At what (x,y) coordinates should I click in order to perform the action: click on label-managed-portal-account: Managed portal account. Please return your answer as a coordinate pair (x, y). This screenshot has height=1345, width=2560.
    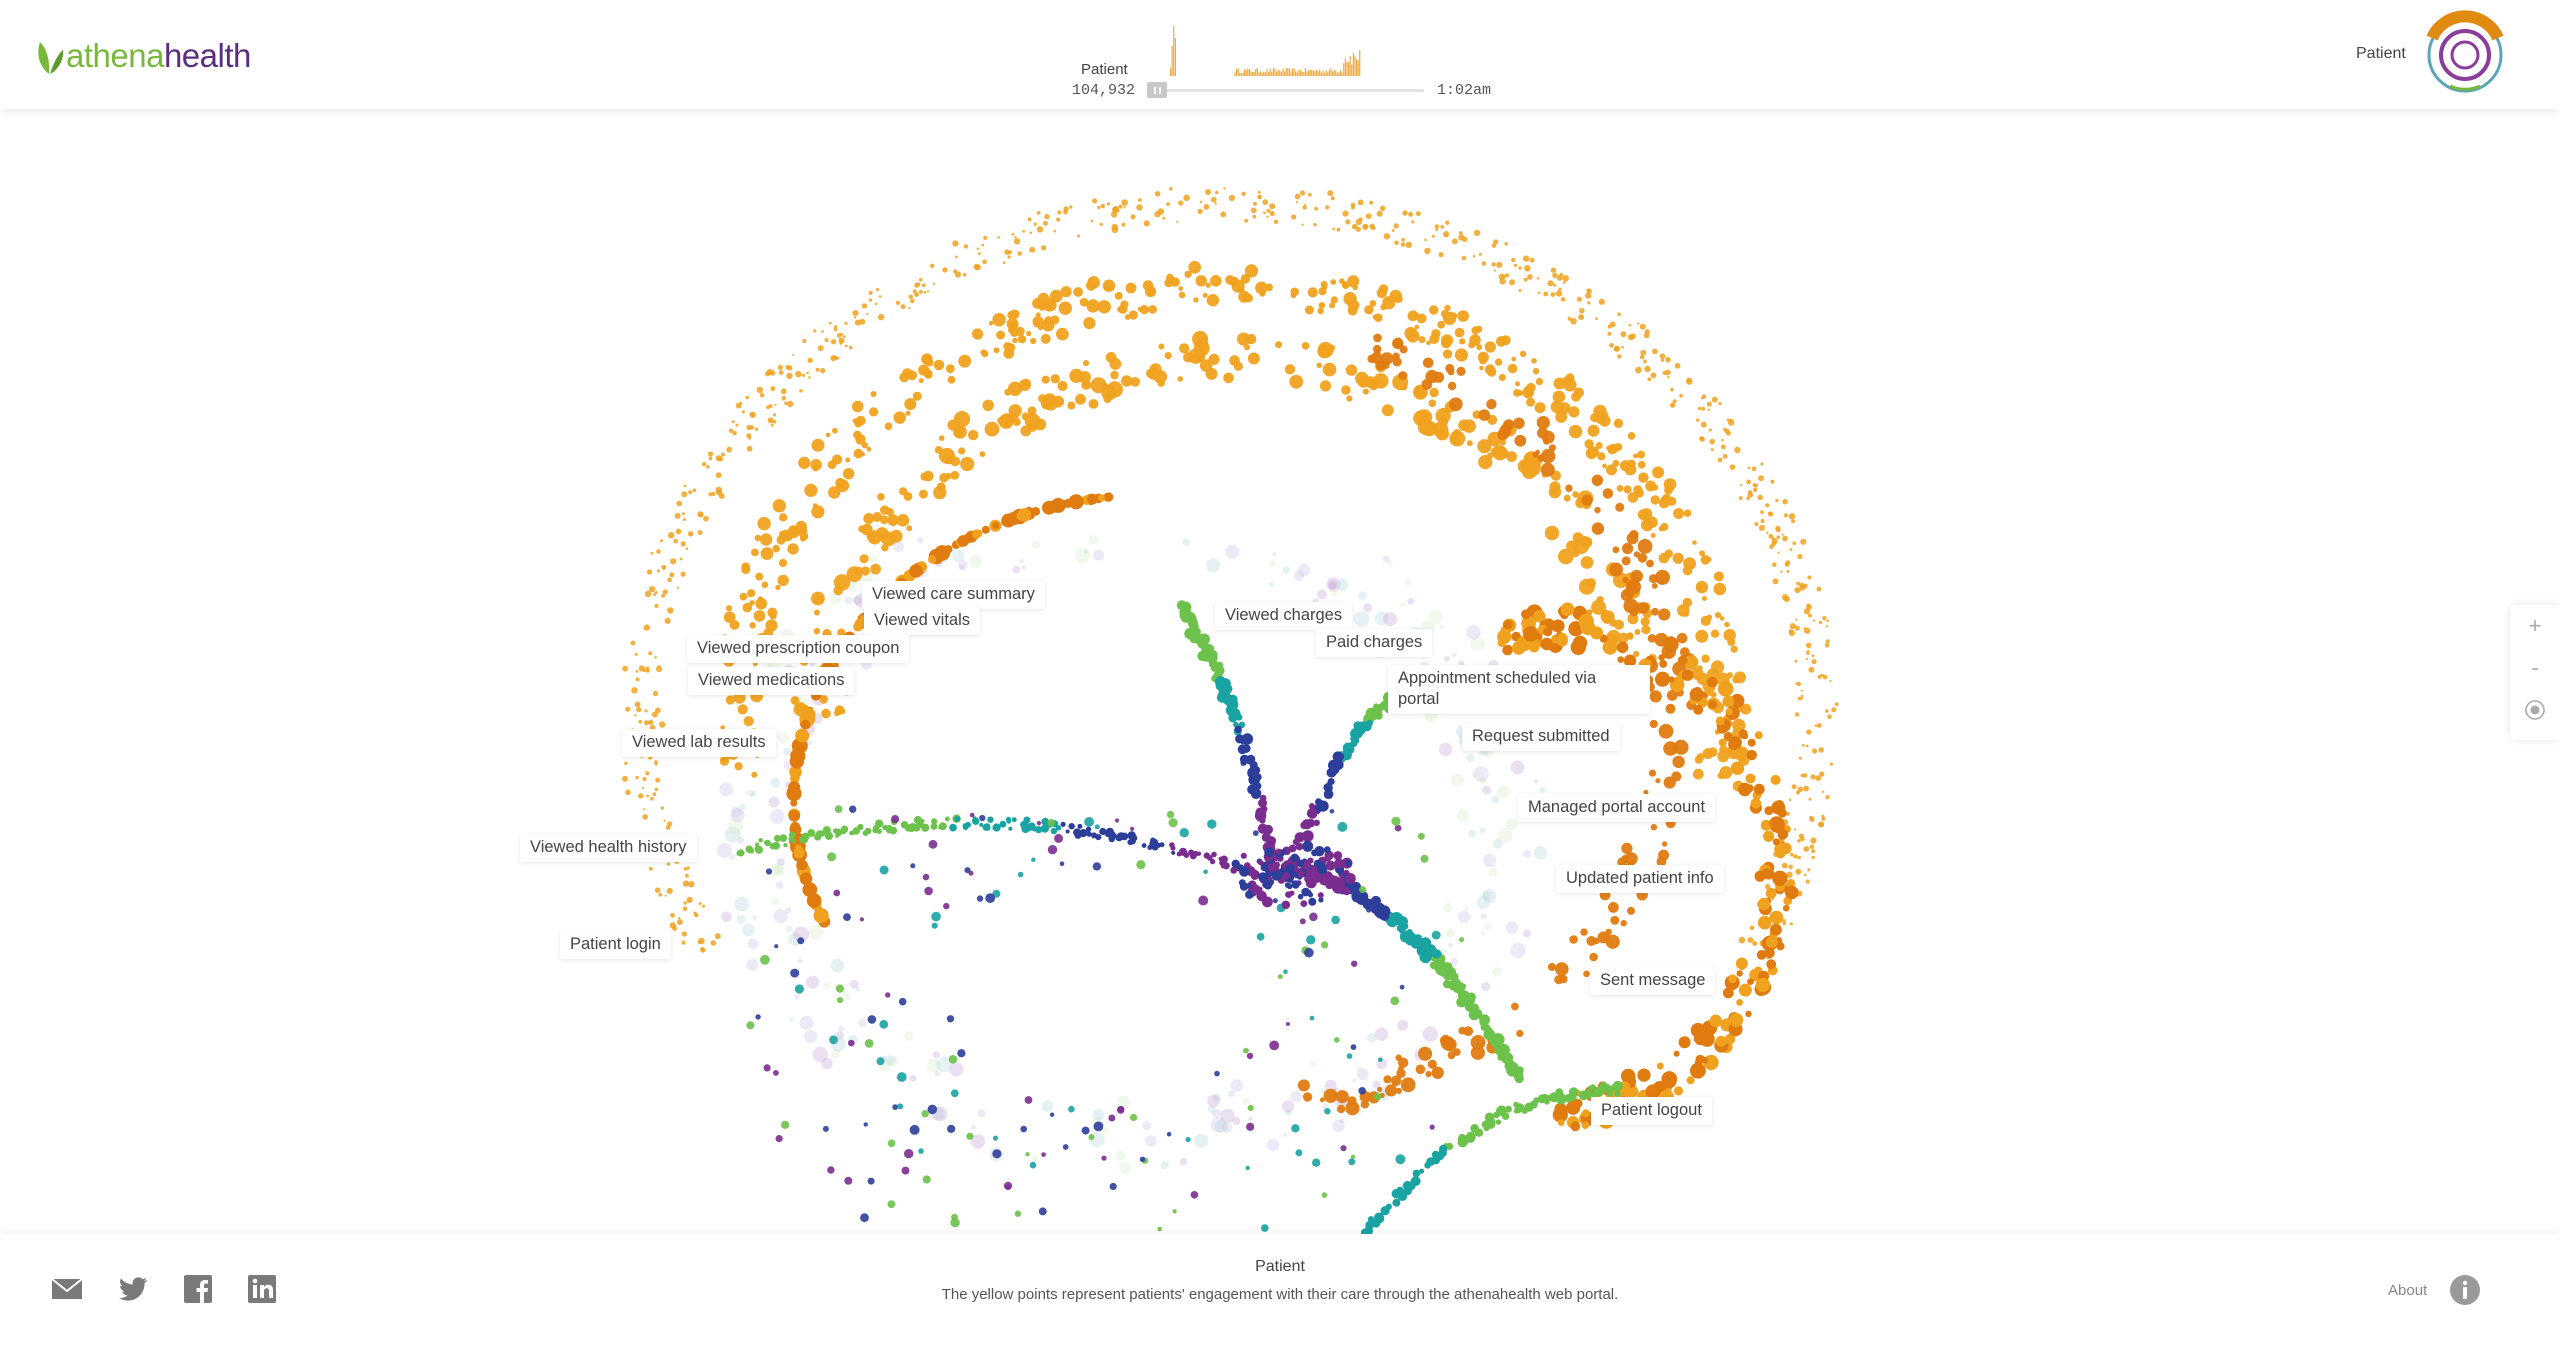
    Looking at the image, I should click on (1617, 808).